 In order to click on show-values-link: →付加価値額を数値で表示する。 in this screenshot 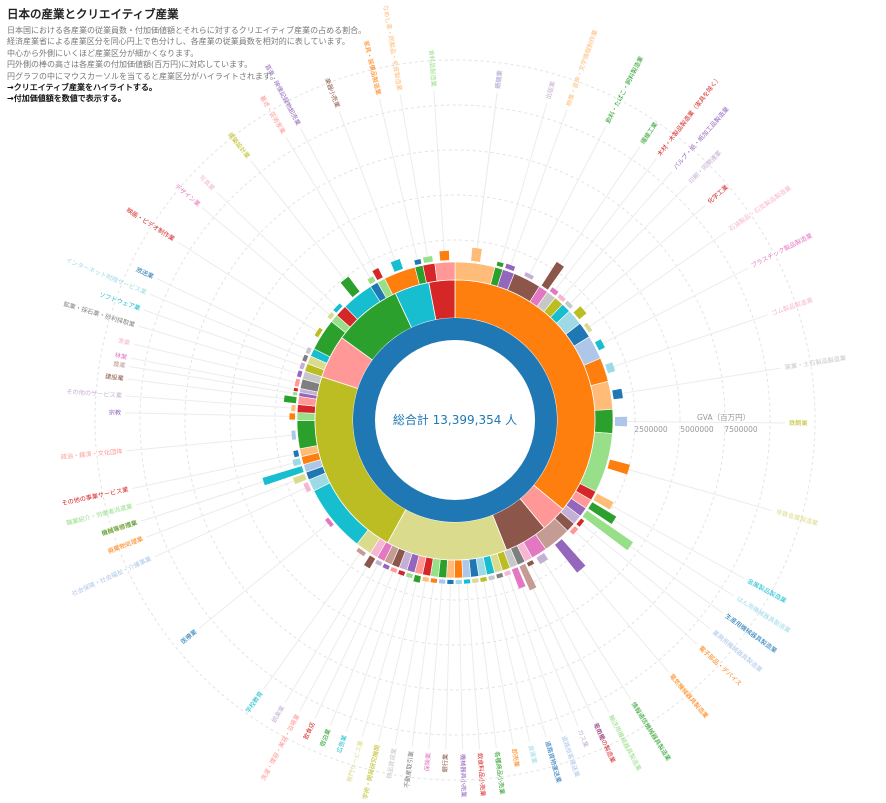, I will do `click(66, 99)`.